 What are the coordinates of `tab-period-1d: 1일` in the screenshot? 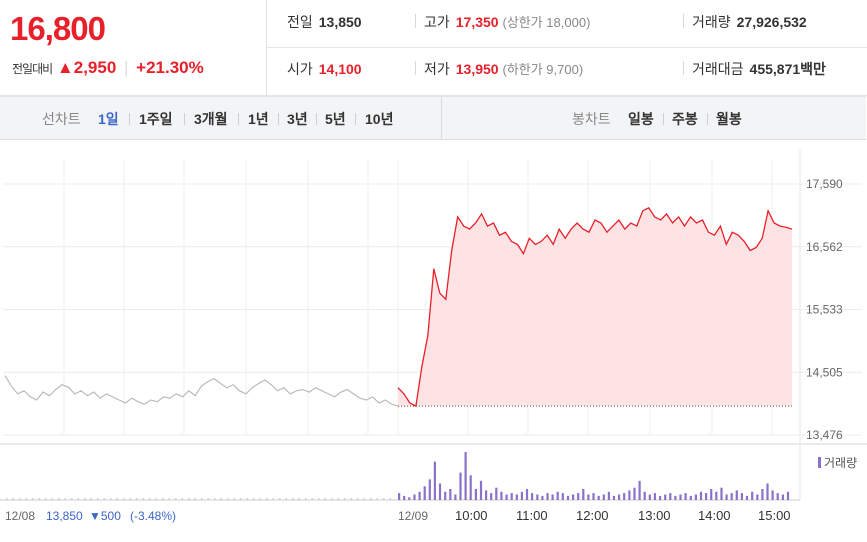 It's located at (108, 119).